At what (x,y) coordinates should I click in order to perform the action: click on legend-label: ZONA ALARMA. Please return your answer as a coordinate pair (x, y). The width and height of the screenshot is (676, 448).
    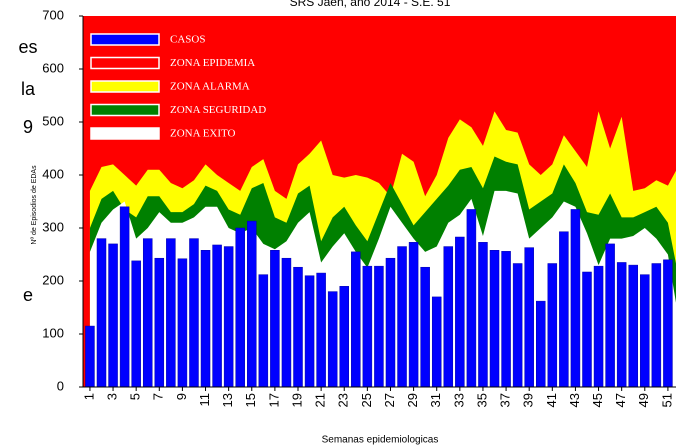
    Looking at the image, I should click on (210, 87).